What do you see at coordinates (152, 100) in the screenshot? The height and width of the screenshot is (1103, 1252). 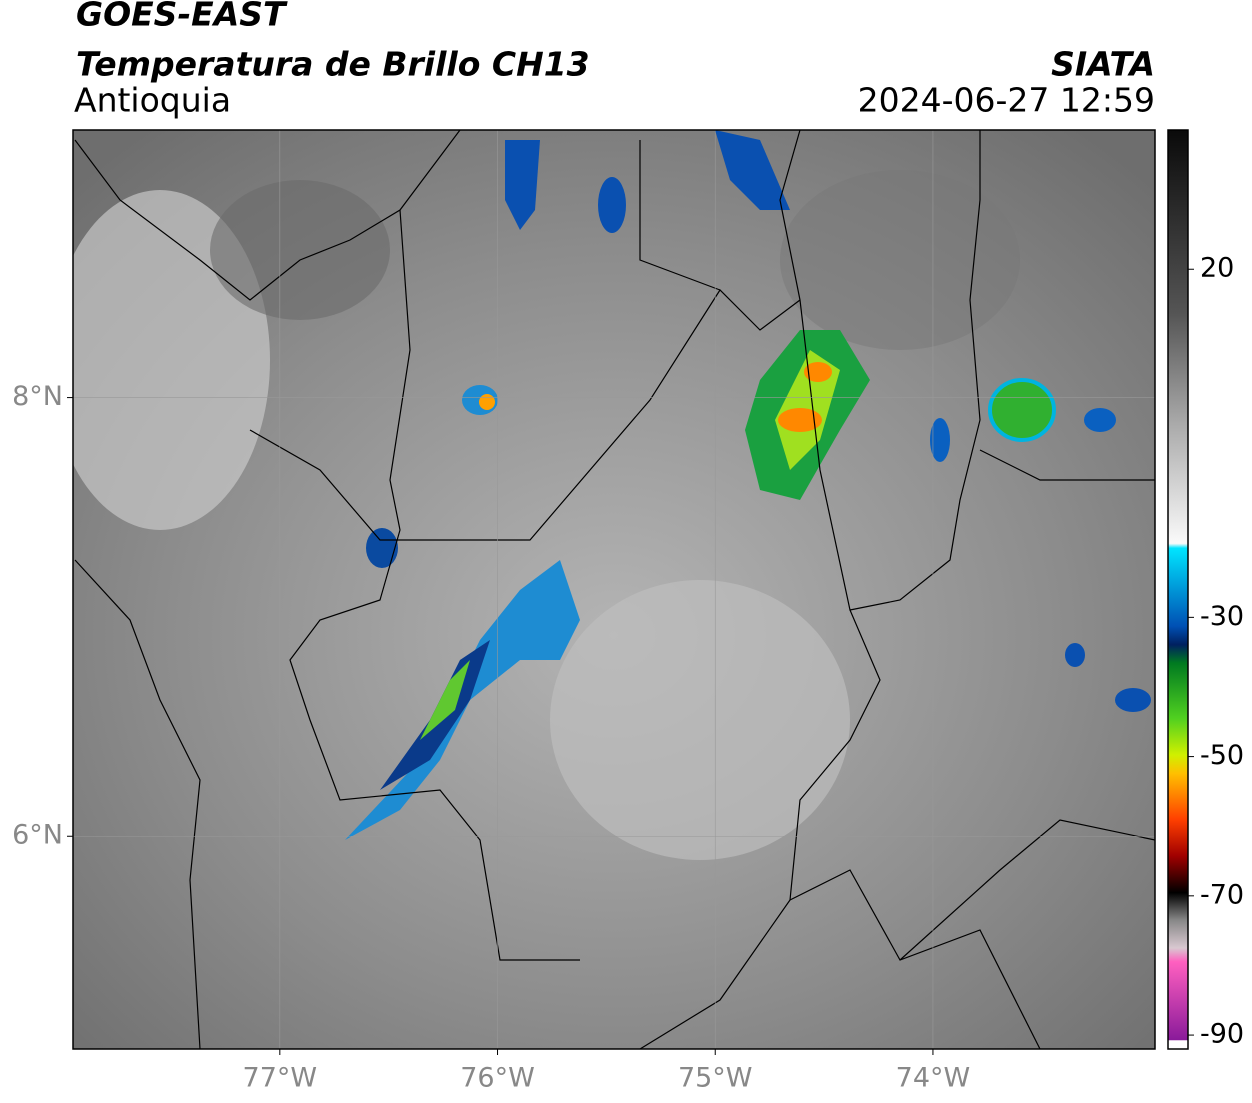 I see `region: Antioquia` at bounding box center [152, 100].